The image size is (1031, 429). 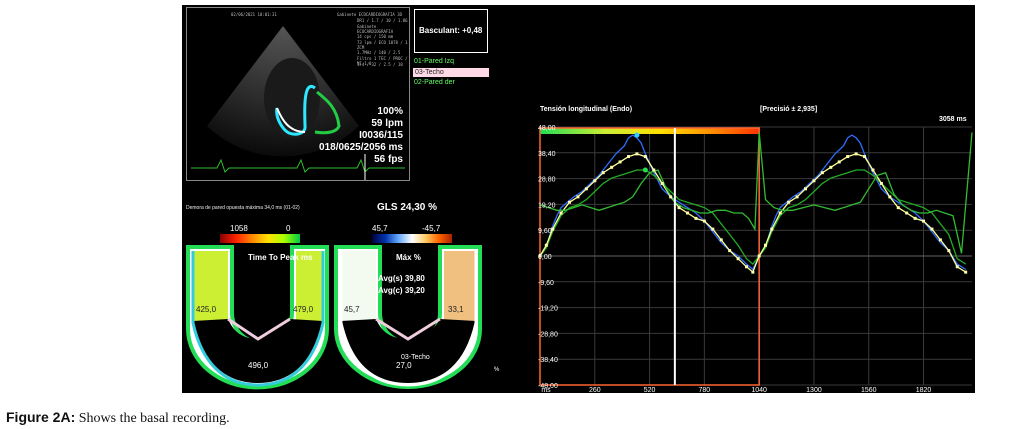 What do you see at coordinates (650, 131) in the screenshot?
I see `time-to-peak-gradient-bar` at bounding box center [650, 131].